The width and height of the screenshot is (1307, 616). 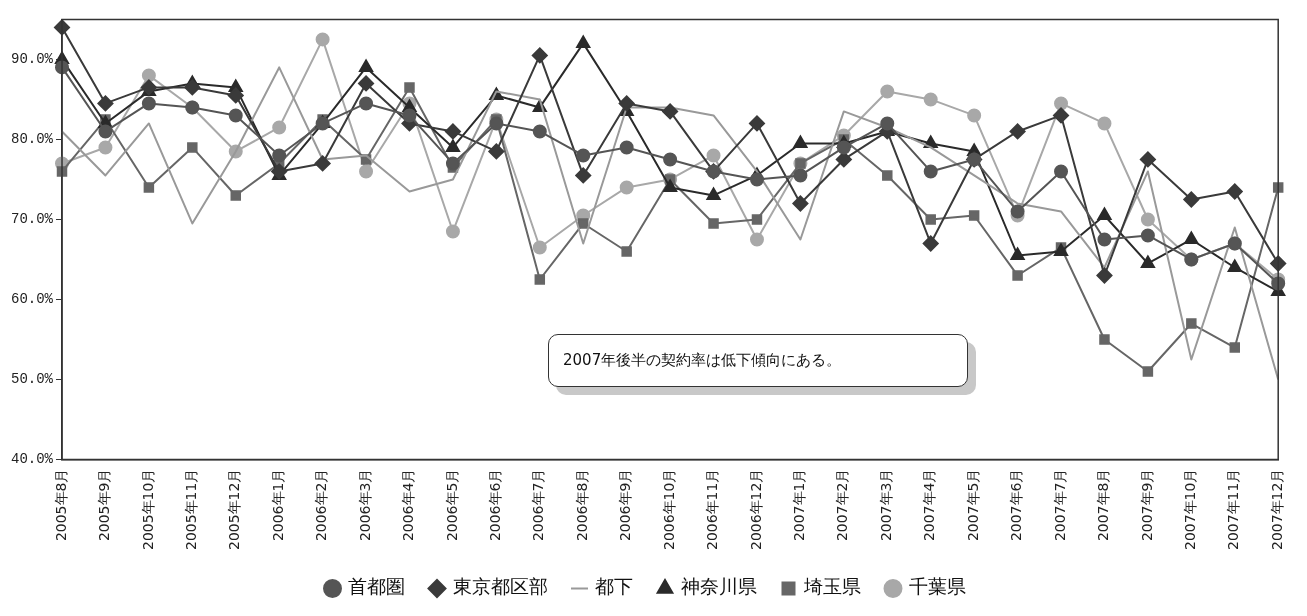 What do you see at coordinates (1103, 505) in the screenshot?
I see `x-tick-label: 2007年8月` at bounding box center [1103, 505].